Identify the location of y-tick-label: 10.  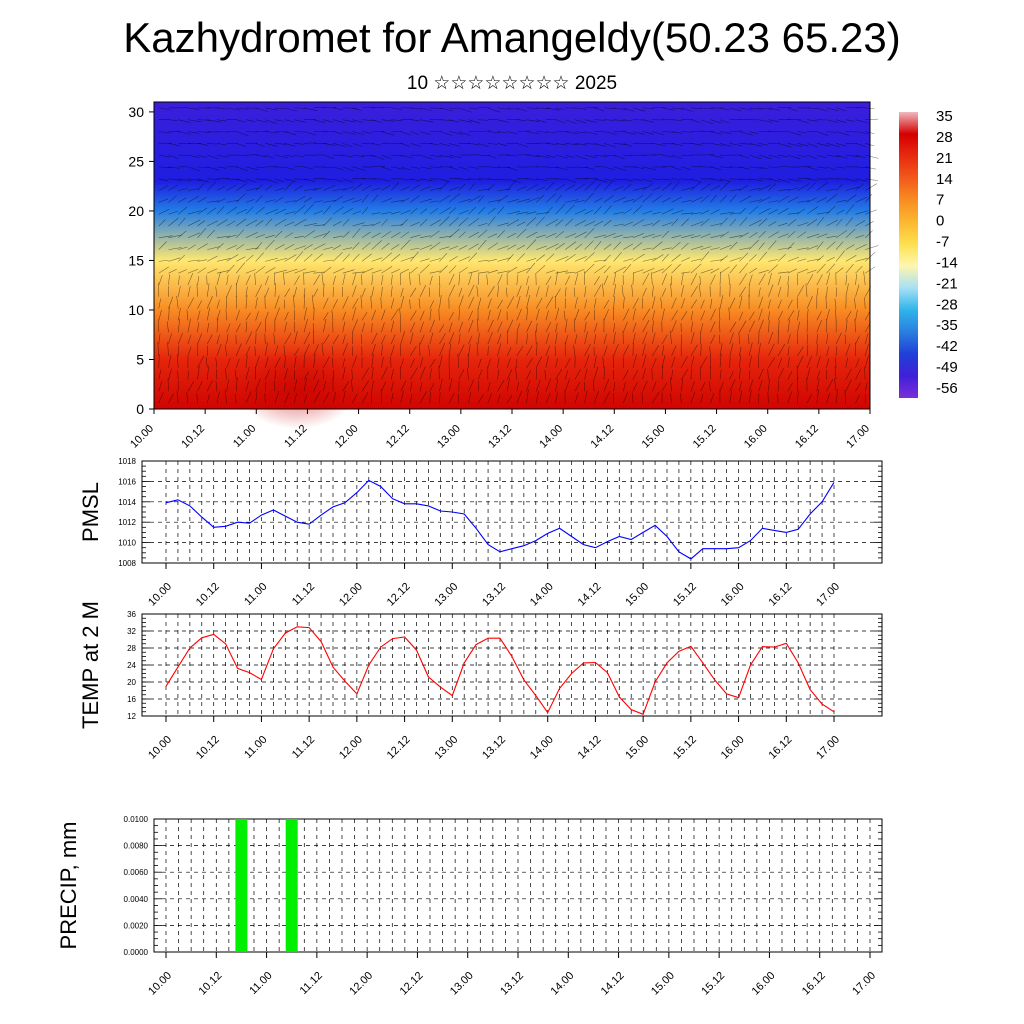
(136, 310).